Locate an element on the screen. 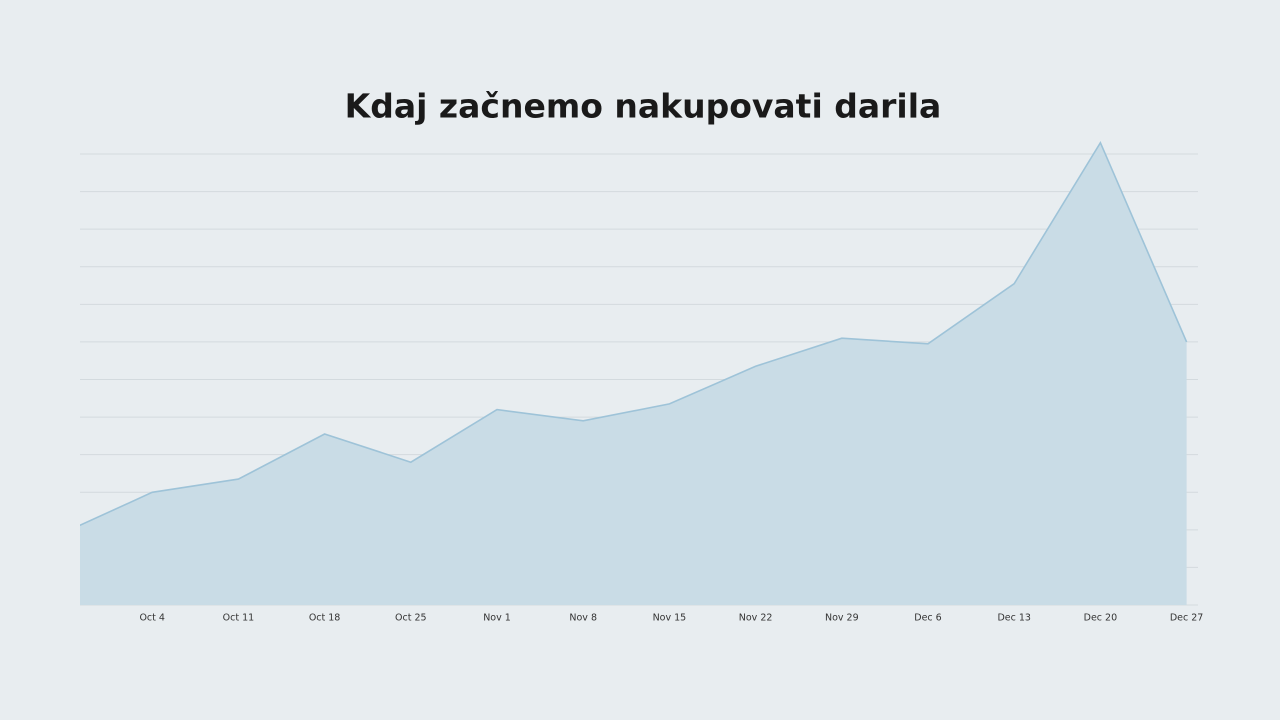 The width and height of the screenshot is (1280, 720). x-tick-label: Oct 25 is located at coordinates (411, 618).